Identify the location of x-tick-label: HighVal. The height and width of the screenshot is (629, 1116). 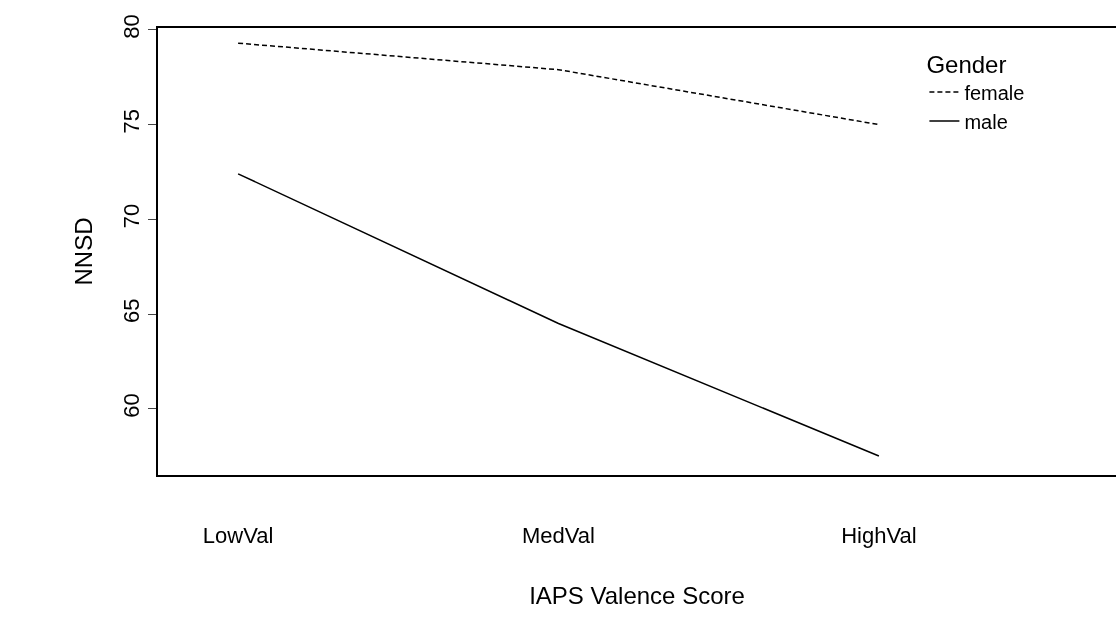
(879, 536).